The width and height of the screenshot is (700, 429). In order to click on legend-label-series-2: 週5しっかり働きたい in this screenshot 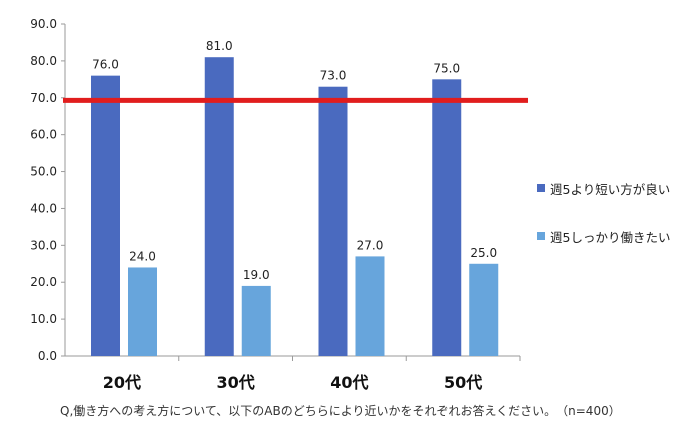, I will do `click(610, 237)`.